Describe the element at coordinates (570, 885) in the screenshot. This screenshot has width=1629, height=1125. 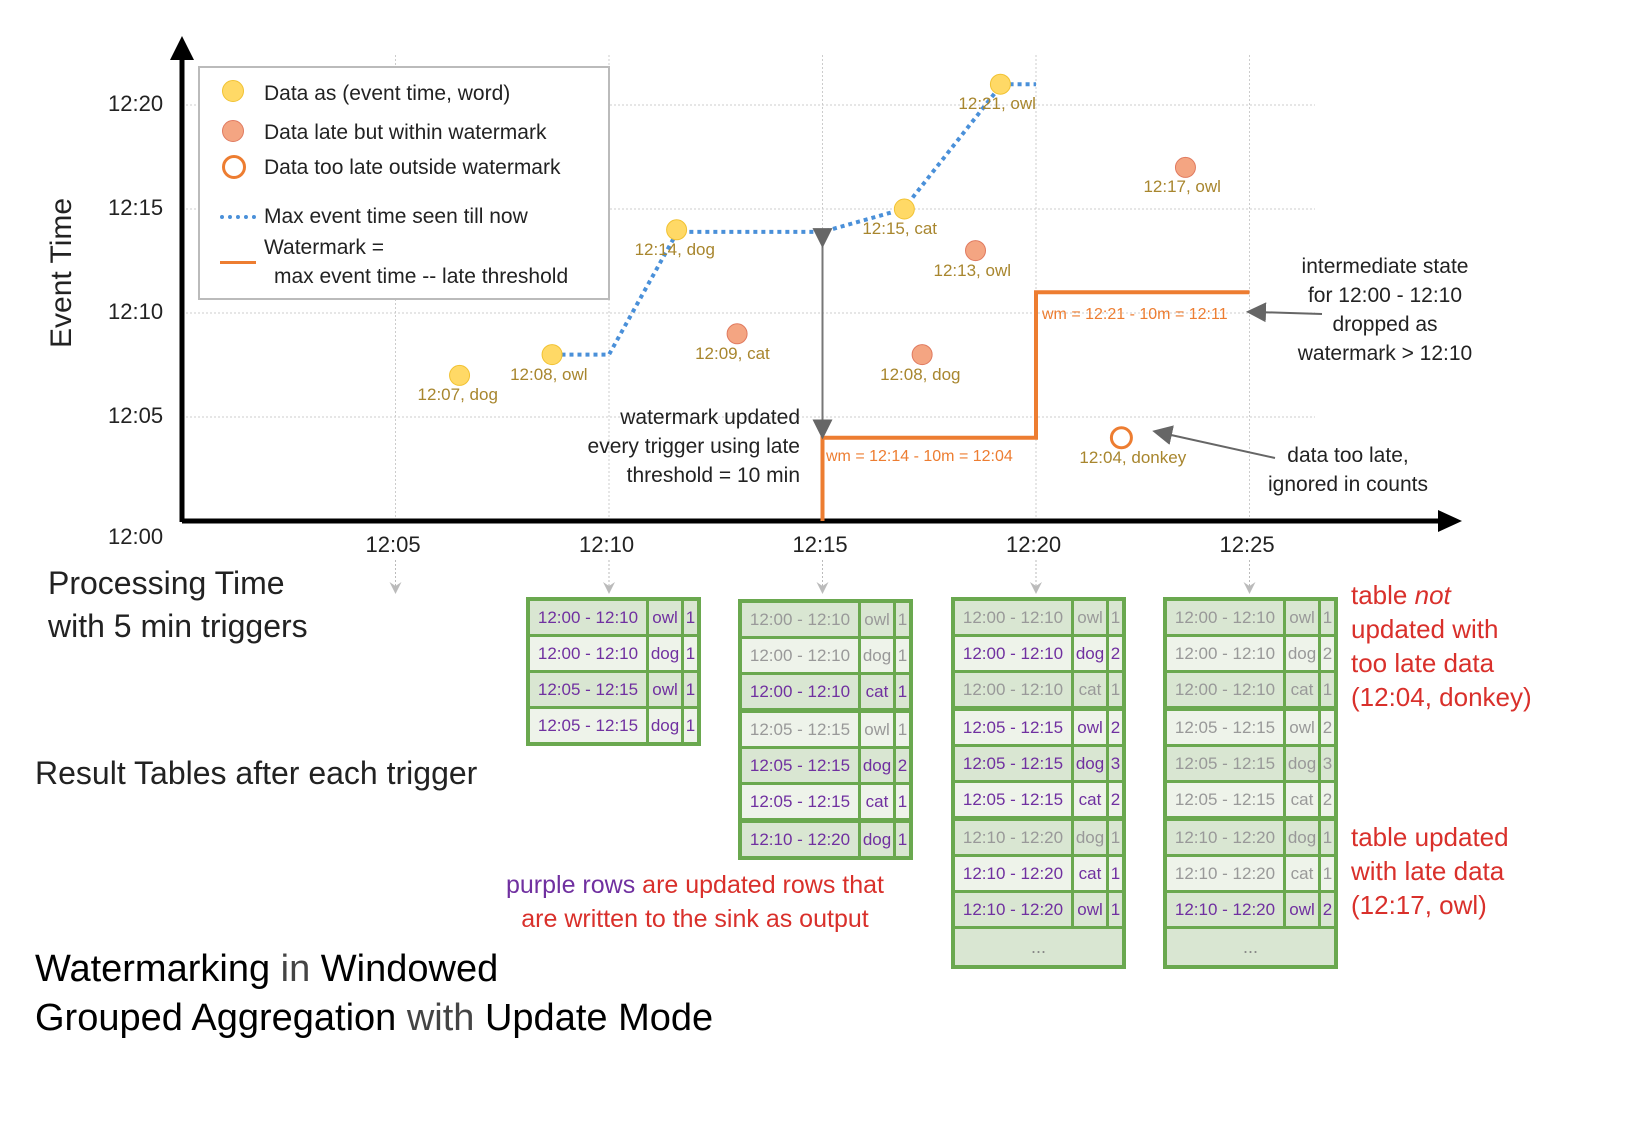
I see `purple-word: purple rows` at that location.